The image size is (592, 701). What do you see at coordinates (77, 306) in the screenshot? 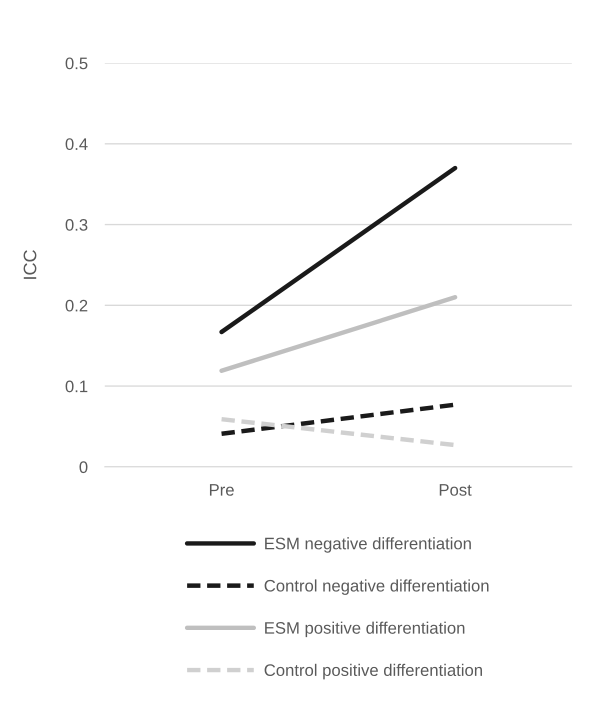
I see `y-tick-label: 0.2` at bounding box center [77, 306].